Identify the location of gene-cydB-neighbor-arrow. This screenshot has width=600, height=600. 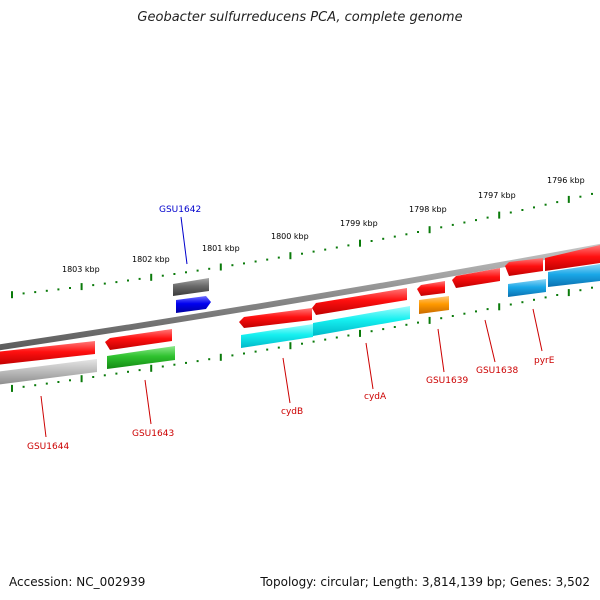
(275, 318).